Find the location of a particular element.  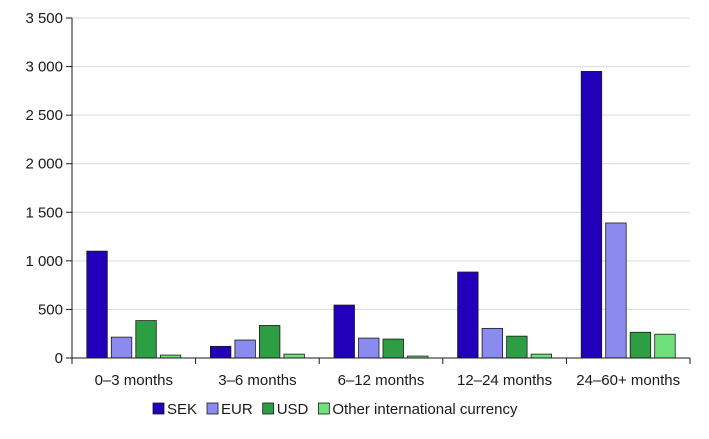

x-category-label: 0–3 months is located at coordinates (134, 380).